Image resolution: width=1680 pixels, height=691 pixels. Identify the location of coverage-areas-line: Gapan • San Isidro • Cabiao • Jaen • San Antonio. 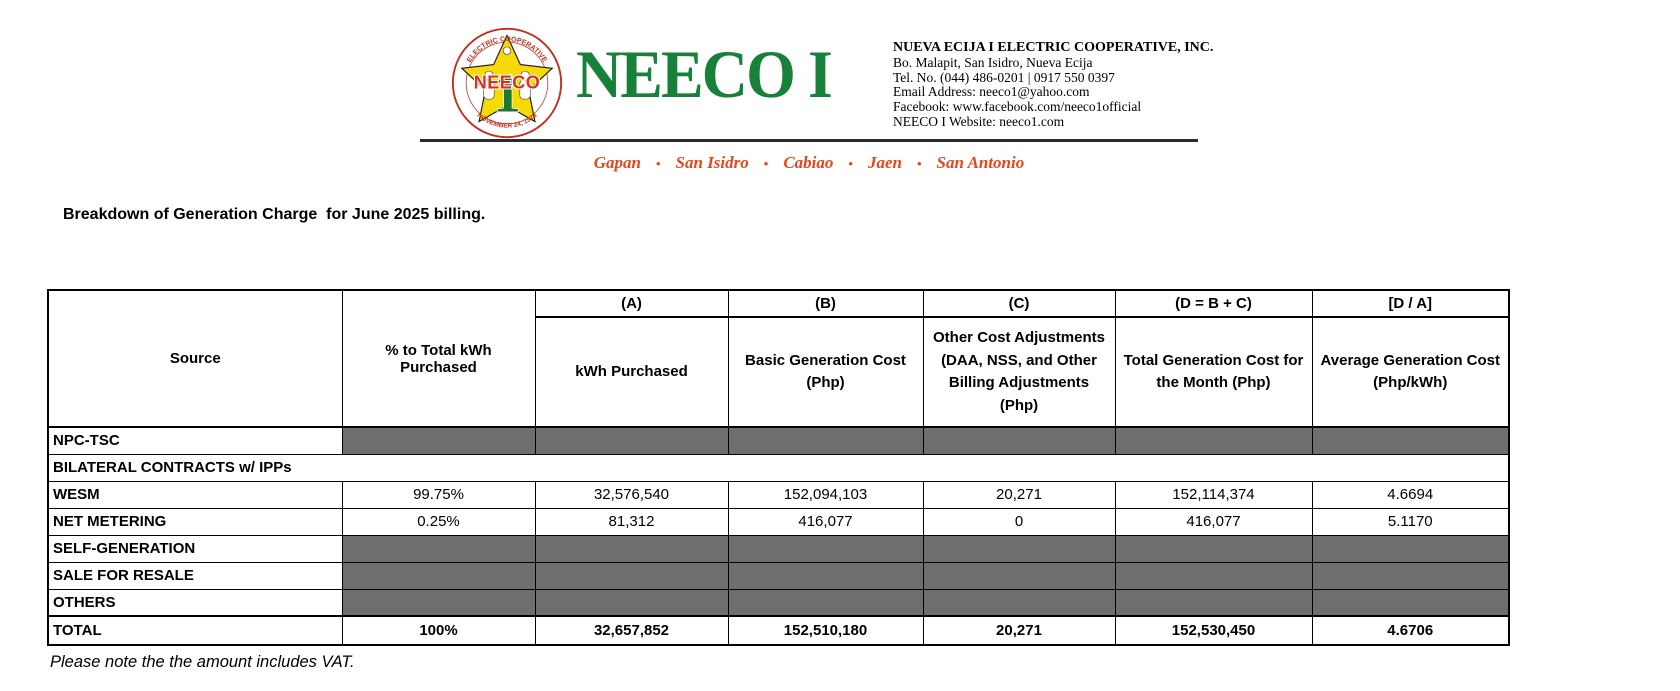
(809, 163).